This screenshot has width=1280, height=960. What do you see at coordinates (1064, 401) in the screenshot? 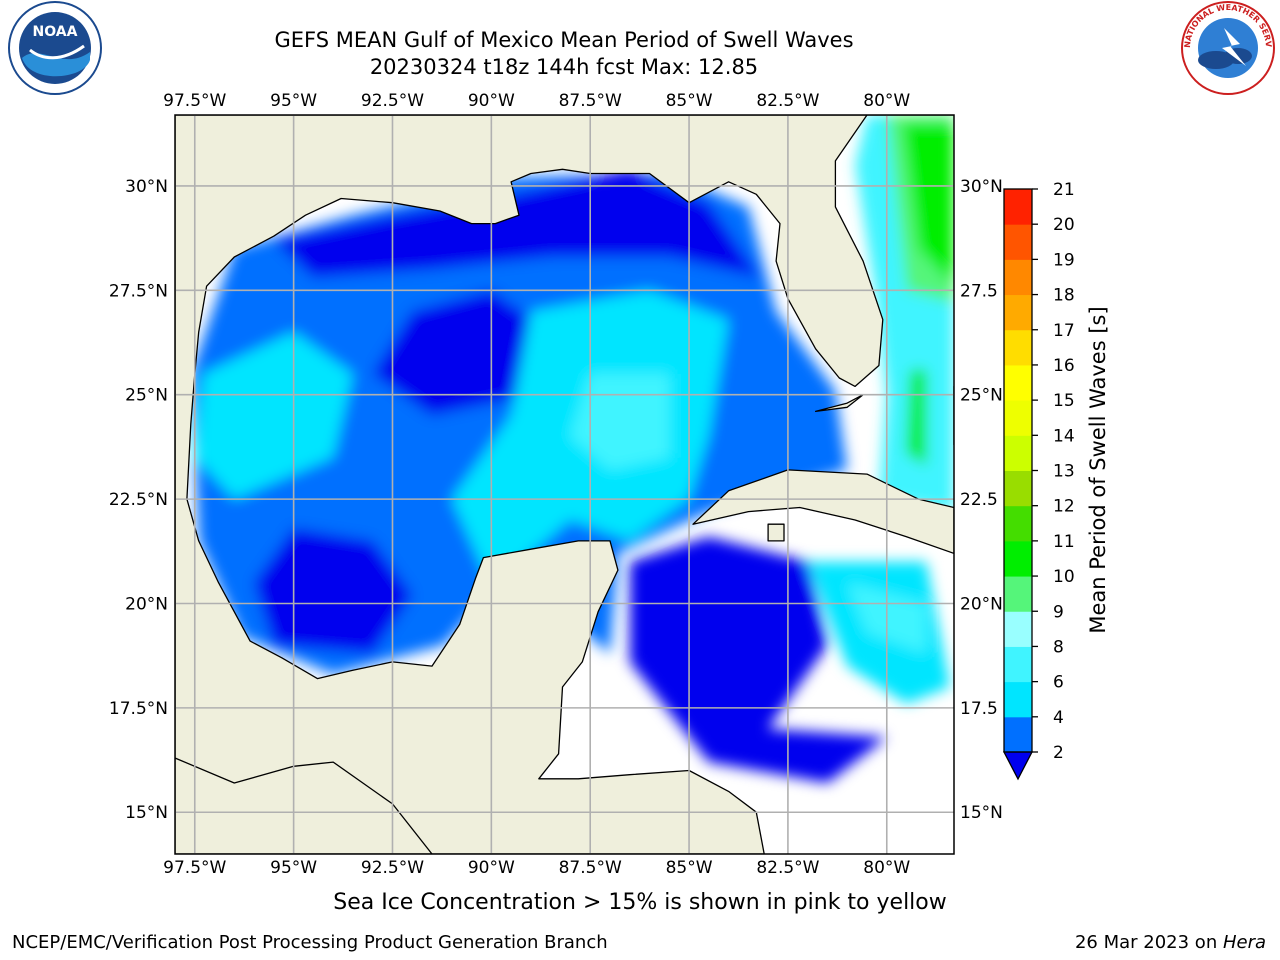
I see `colorbar-tick-label: 15` at bounding box center [1064, 401].